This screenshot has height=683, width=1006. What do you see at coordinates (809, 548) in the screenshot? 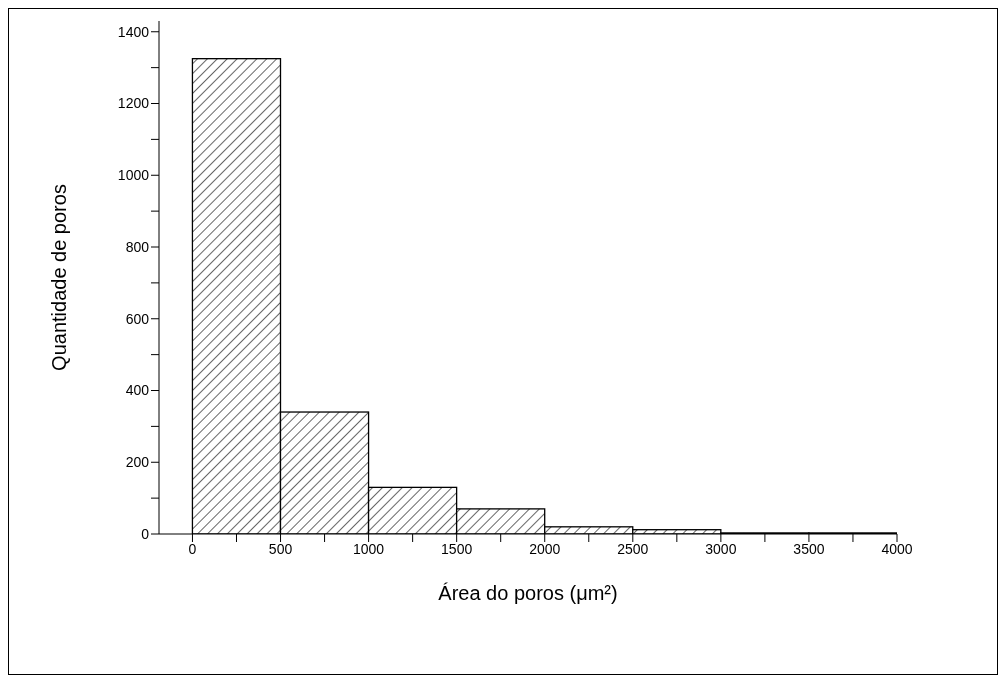
I see `x-tick-label: 3500` at bounding box center [809, 548].